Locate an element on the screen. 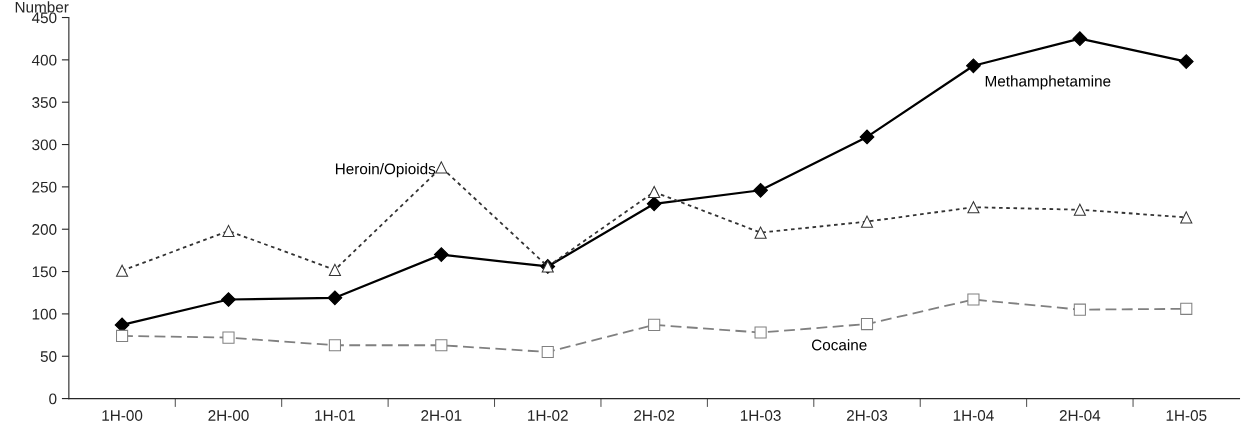 Image resolution: width=1252 pixels, height=438 pixels. x-tick-label: 2H-04 is located at coordinates (1080, 415).